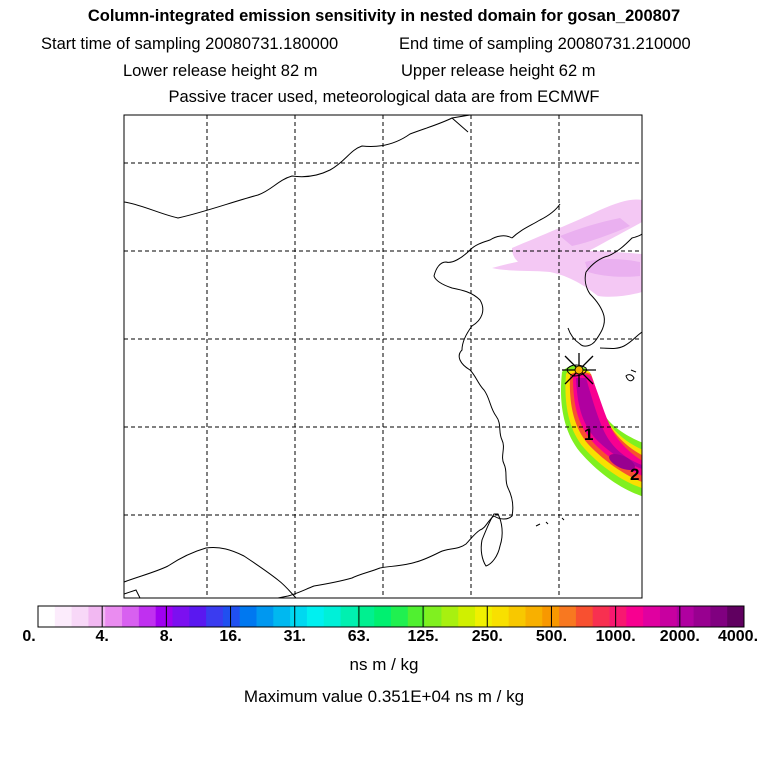 This screenshot has height=768, width=768. Describe the element at coordinates (294, 636) in the screenshot. I see `colorbar-tick-label: 31.` at that location.